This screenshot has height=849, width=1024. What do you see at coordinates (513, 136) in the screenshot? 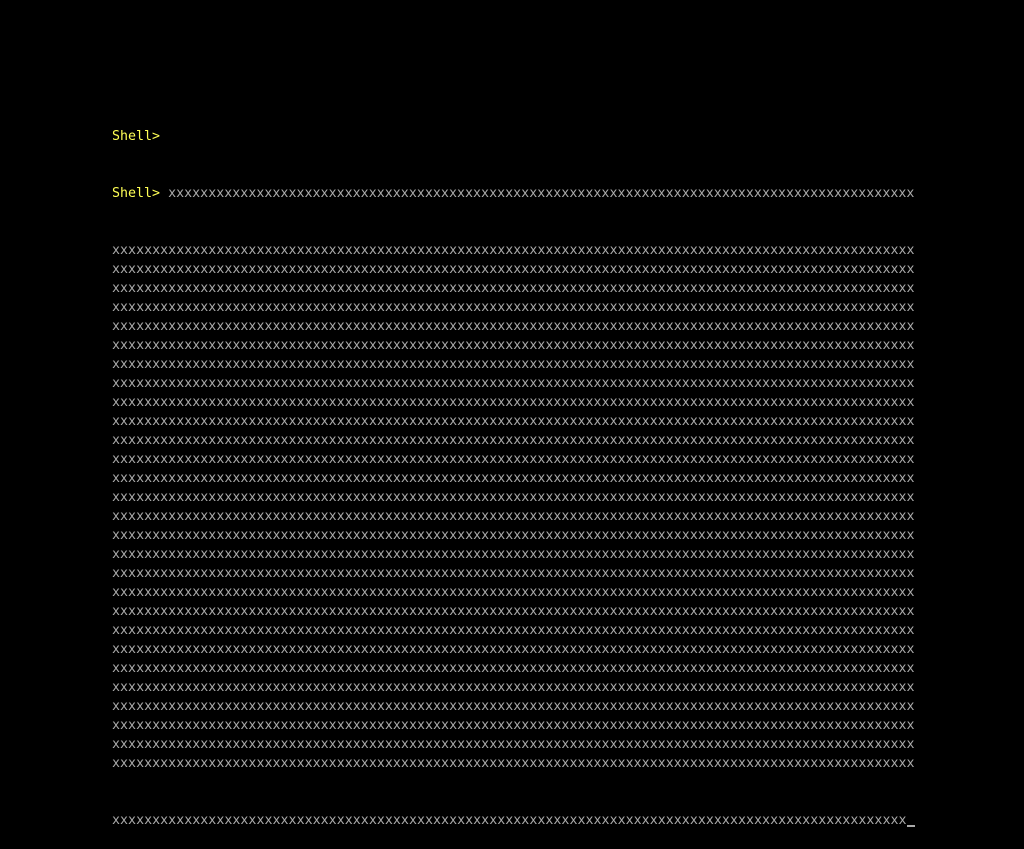
I see `console-line: Shell>` at bounding box center [513, 136].